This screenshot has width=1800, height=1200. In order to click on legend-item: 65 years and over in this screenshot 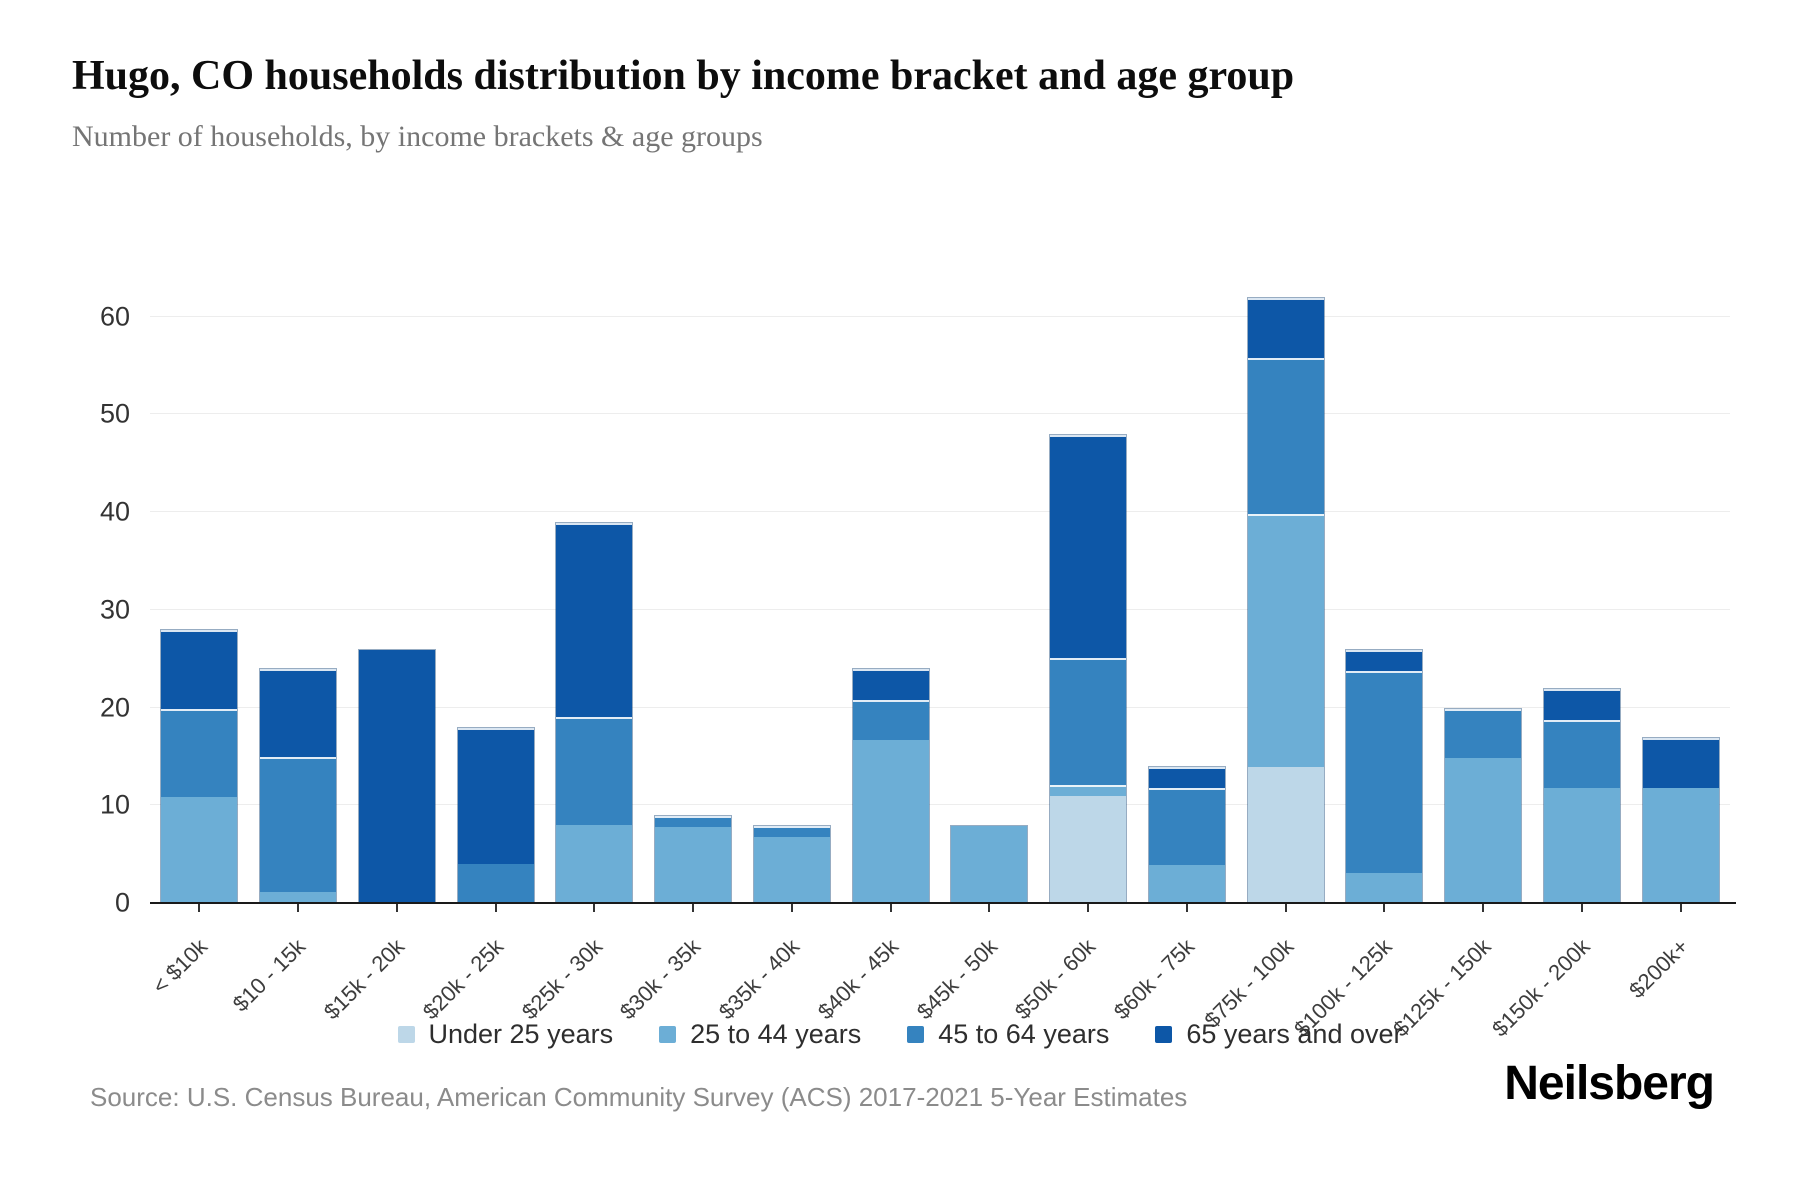, I will do `click(1279, 1034)`.